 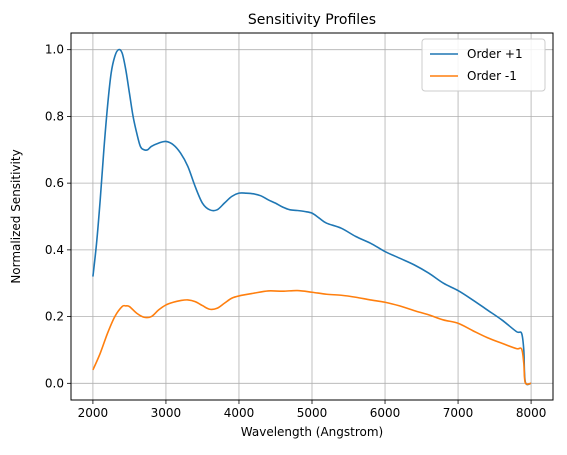 I want to click on x-tick-label: 8000, so click(x=531, y=413).